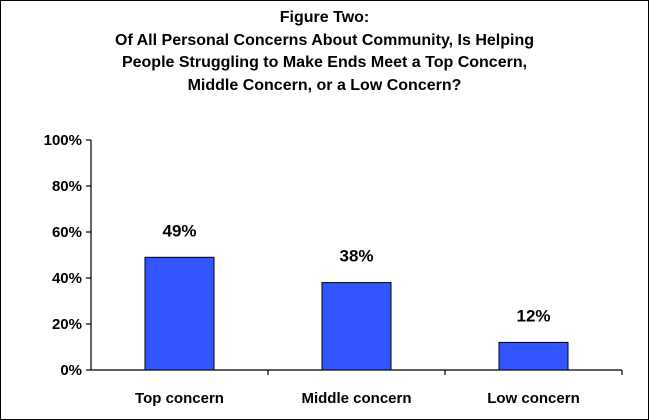 The image size is (649, 420). What do you see at coordinates (63, 140) in the screenshot?
I see `y-tick-label: 100%` at bounding box center [63, 140].